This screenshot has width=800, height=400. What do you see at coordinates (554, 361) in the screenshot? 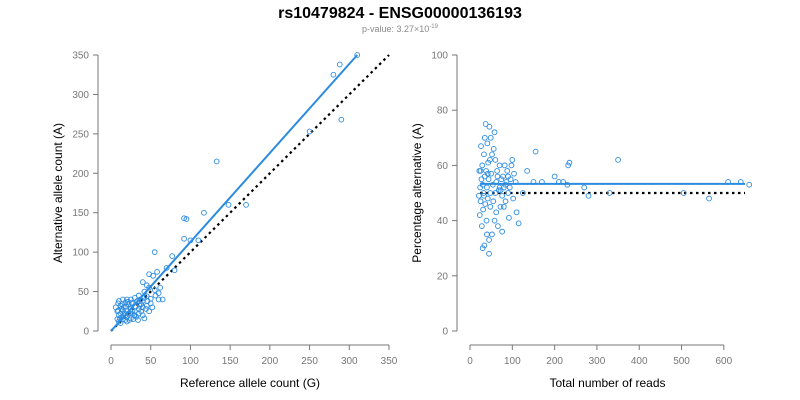
I see `x-tick-label: 200` at bounding box center [554, 361].